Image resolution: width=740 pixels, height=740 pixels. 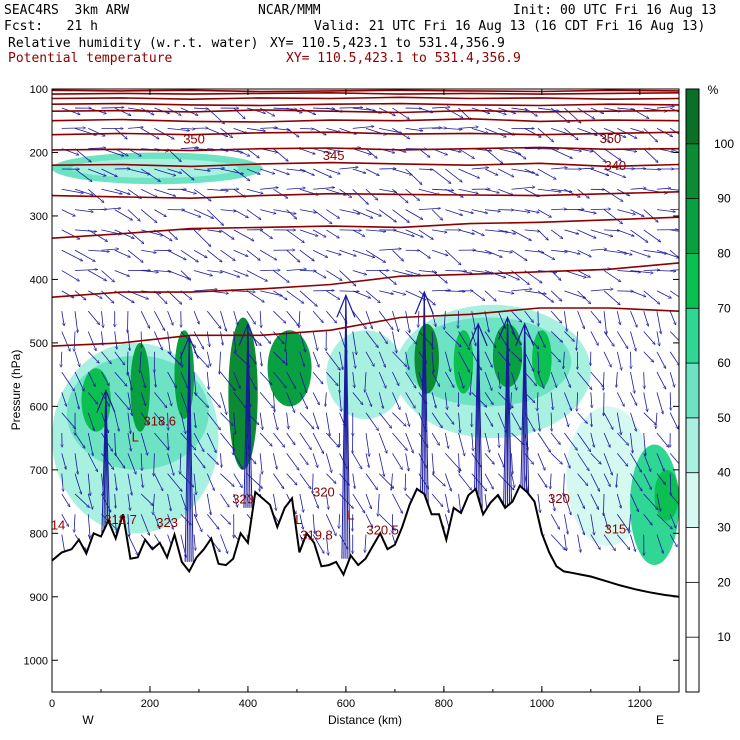 What do you see at coordinates (724, 528) in the screenshot?
I see `colorbar-tick-label: 30` at bounding box center [724, 528].